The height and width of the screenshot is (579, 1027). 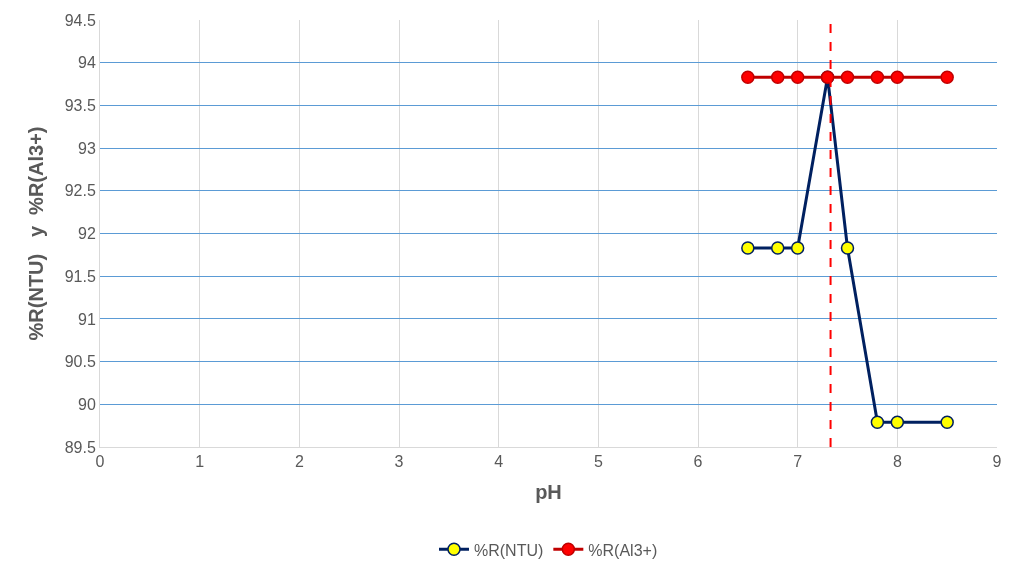 What do you see at coordinates (798, 462) in the screenshot?
I see `x-tick-label: 7` at bounding box center [798, 462].